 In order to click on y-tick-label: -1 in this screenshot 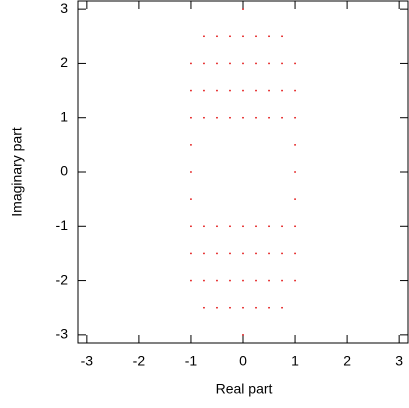, I will do `click(62, 225)`.